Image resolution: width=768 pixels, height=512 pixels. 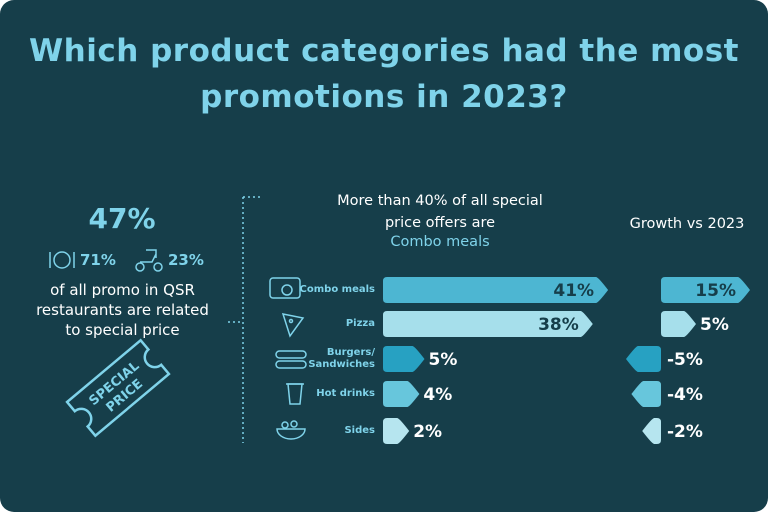 I want to click on dine-in-stat: 71%, so click(x=98, y=260).